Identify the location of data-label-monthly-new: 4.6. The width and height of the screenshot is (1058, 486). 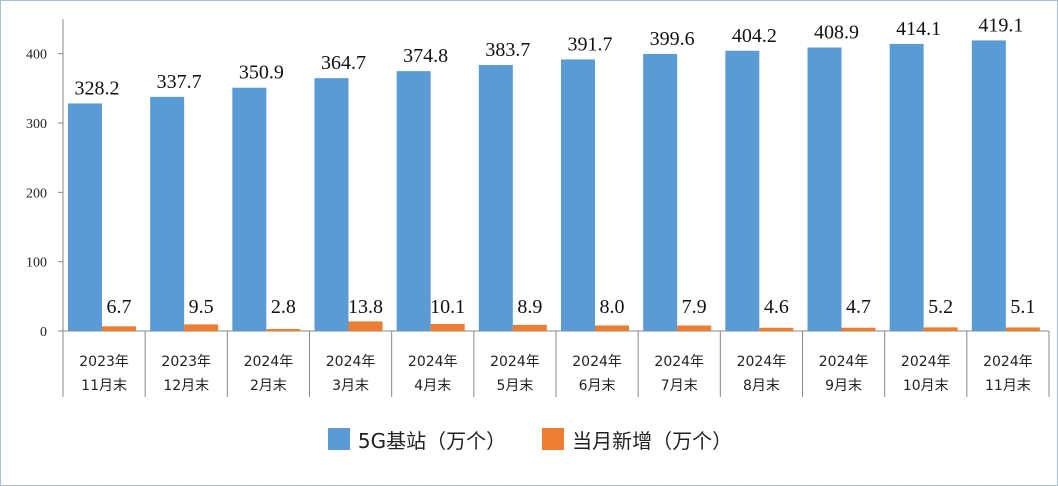
(776, 307).